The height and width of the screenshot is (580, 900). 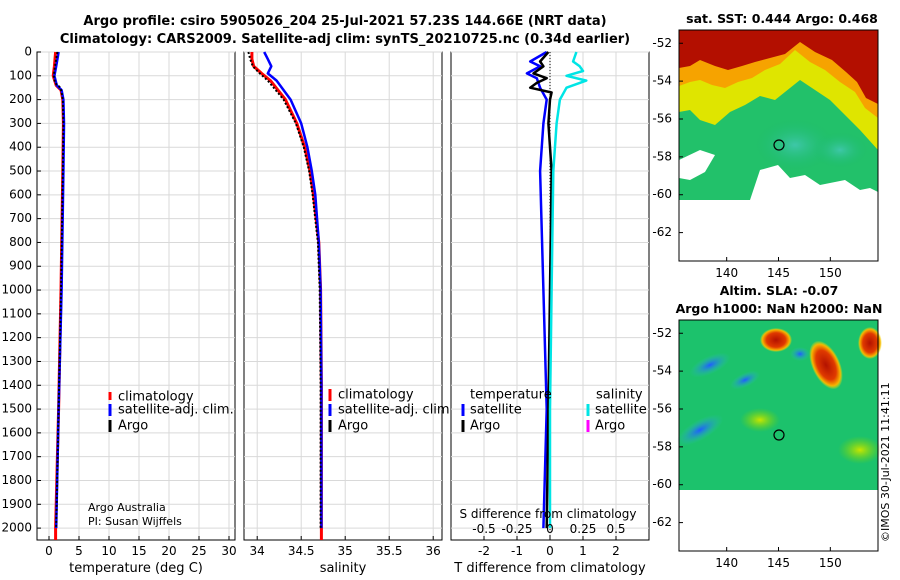 What do you see at coordinates (135, 521) in the screenshot?
I see `credit-line-2: PI: Susan Wijffels` at bounding box center [135, 521].